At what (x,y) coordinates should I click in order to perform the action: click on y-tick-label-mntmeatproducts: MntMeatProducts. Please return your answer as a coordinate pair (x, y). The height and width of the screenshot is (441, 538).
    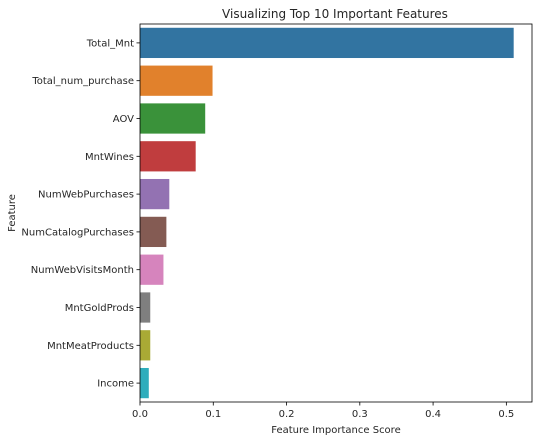
    Looking at the image, I should click on (90, 346).